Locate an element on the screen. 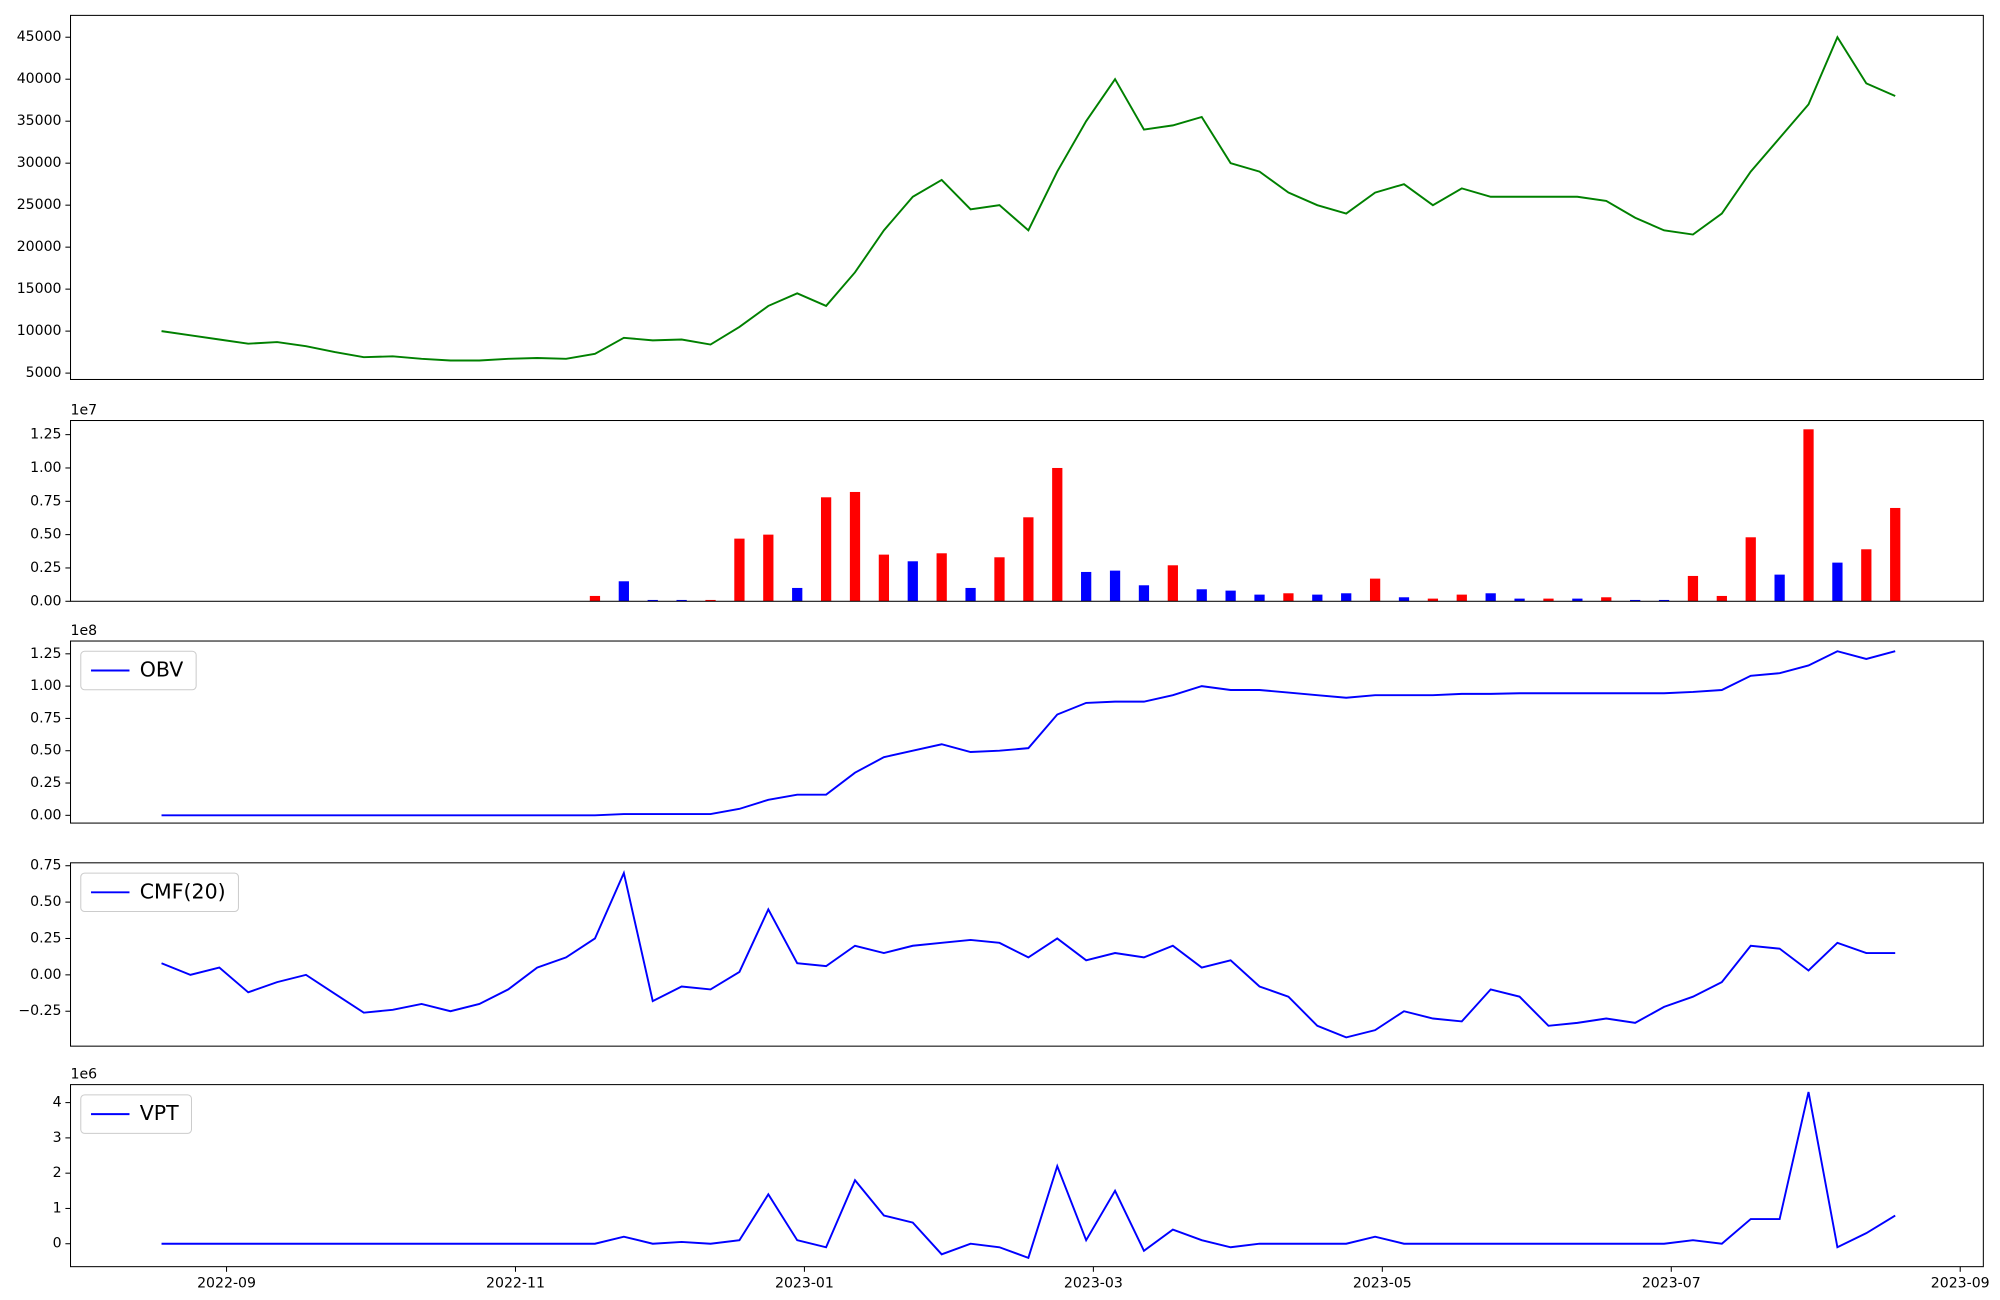  legend-label: OBV is located at coordinates (162, 670).